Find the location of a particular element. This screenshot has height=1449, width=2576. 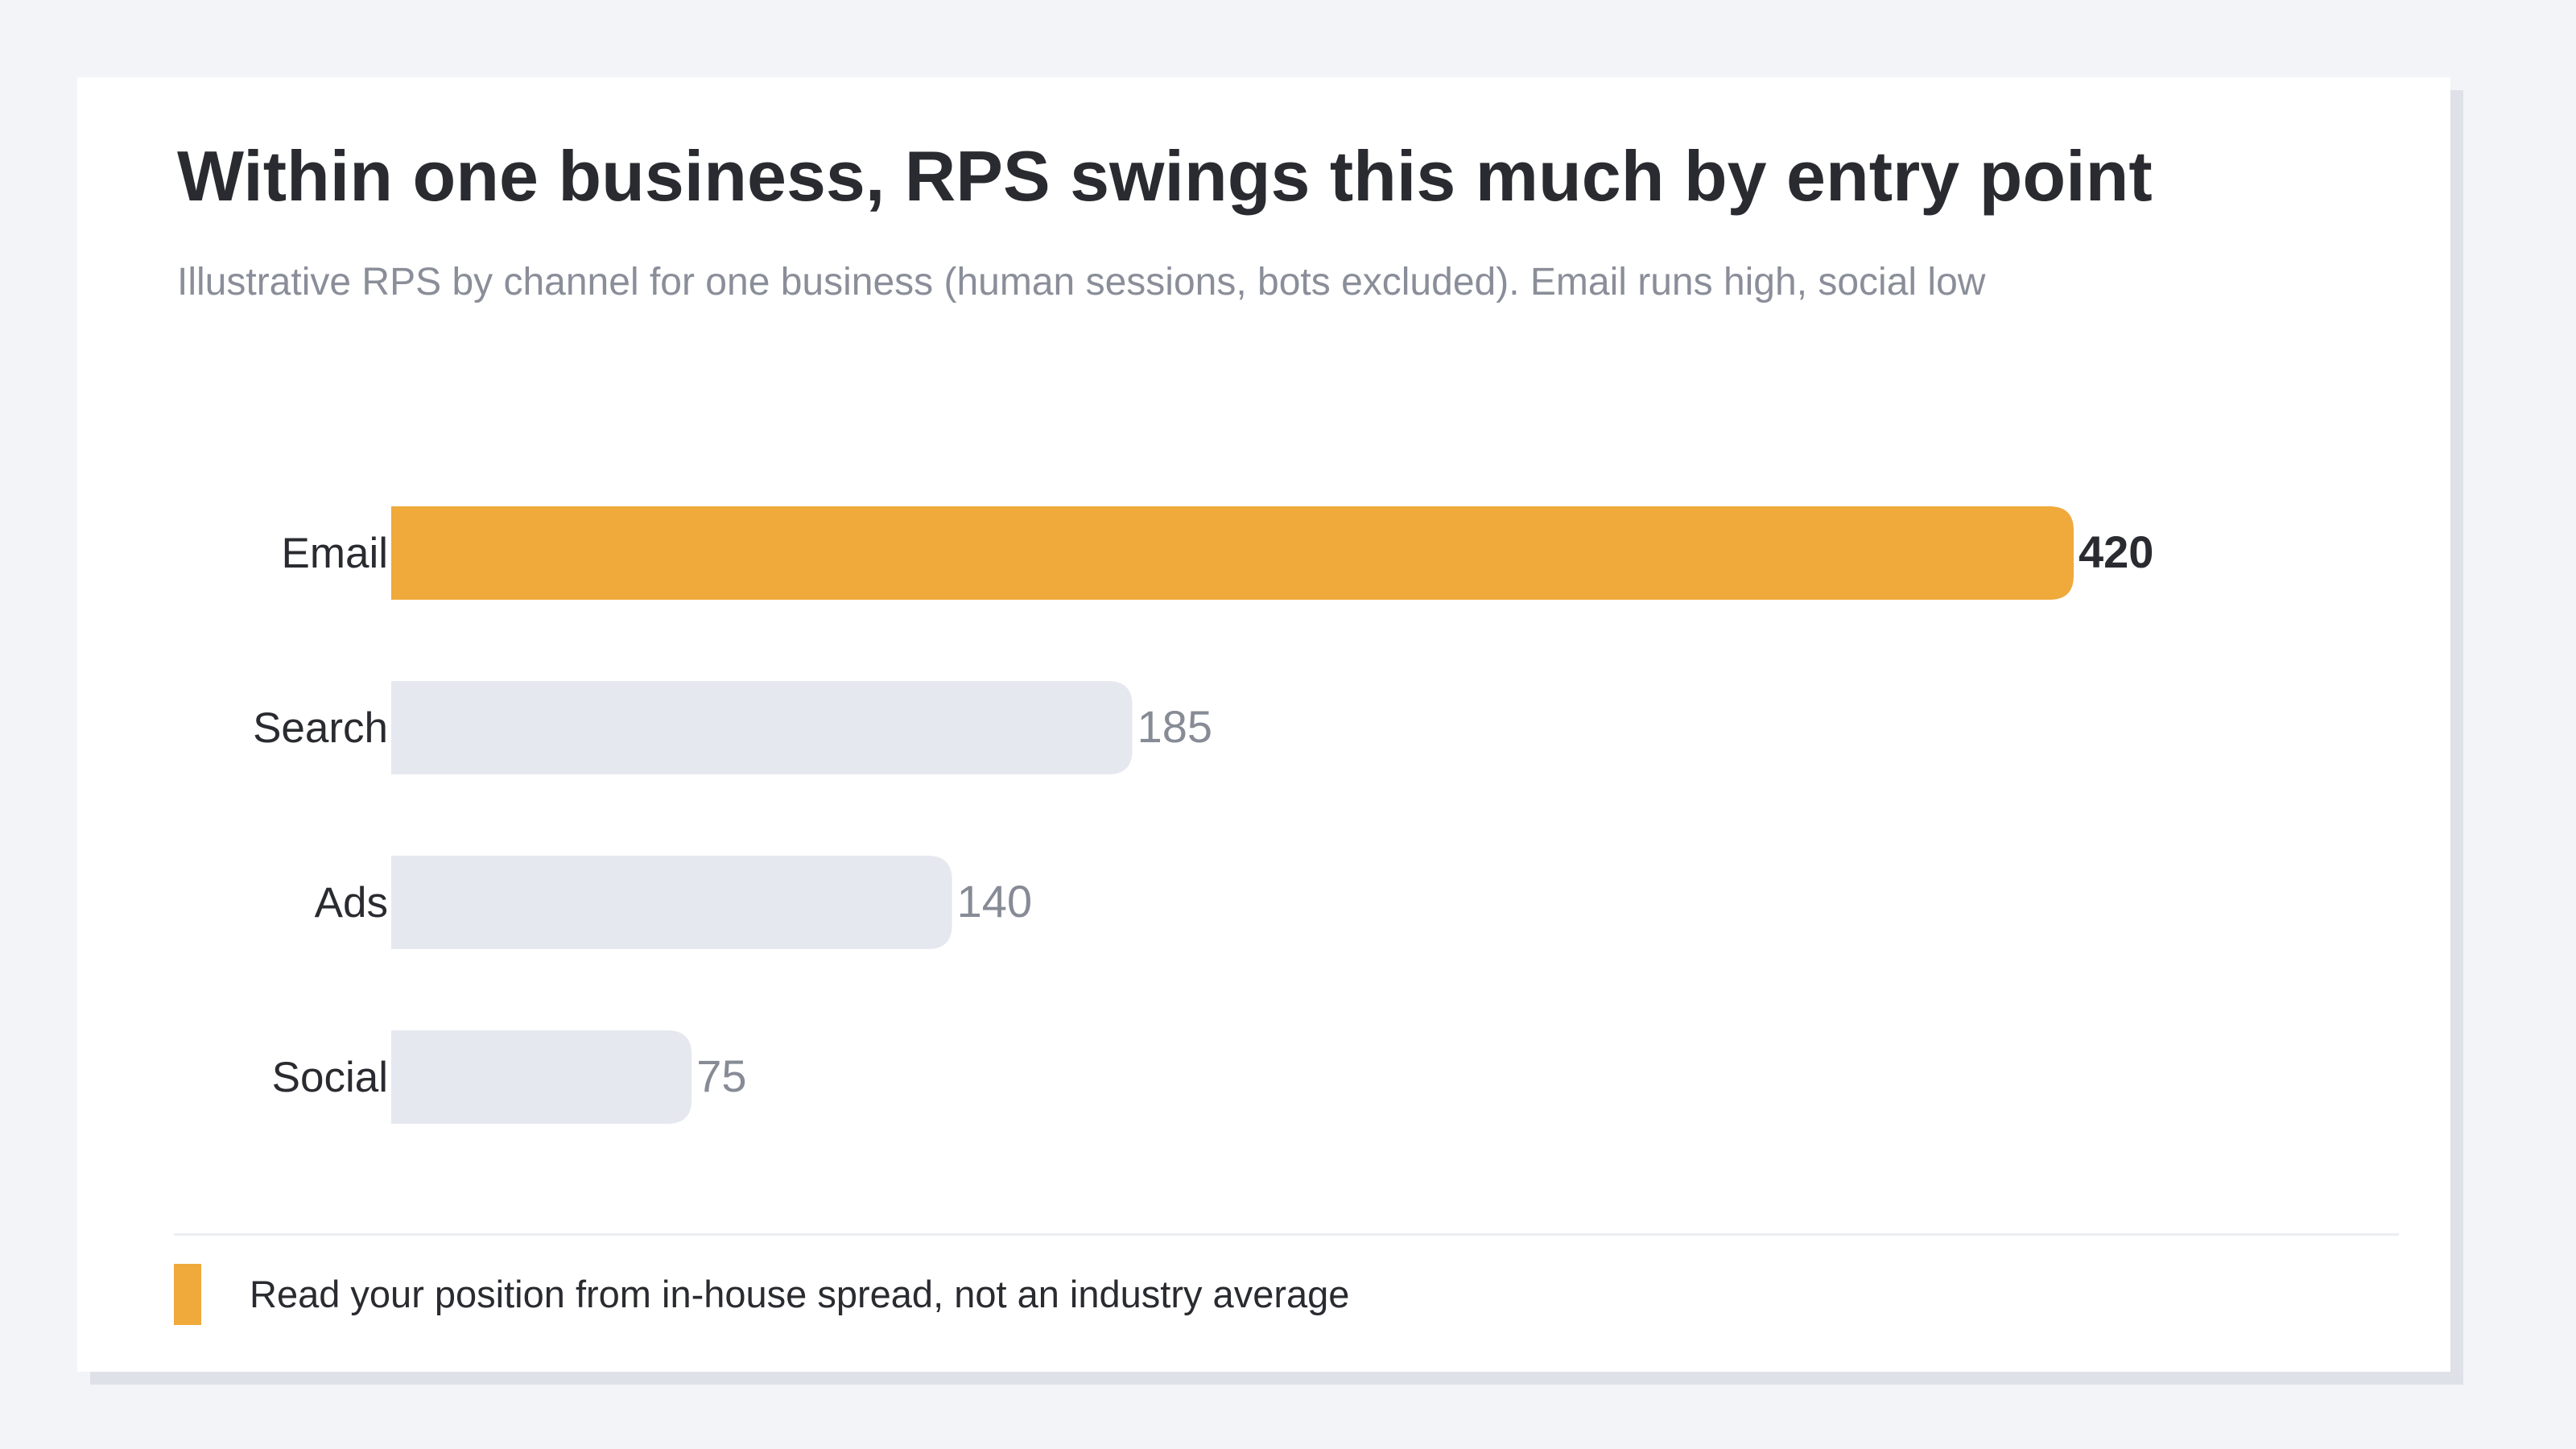

bar-email is located at coordinates (1232, 553).